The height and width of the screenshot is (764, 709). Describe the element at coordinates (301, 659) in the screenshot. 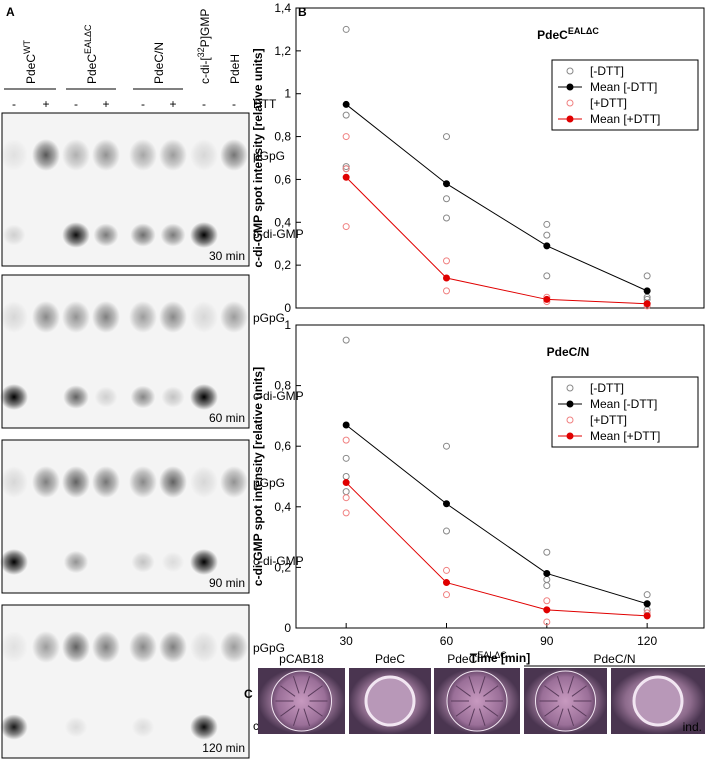

I see `colony-label: pCAB18` at that location.